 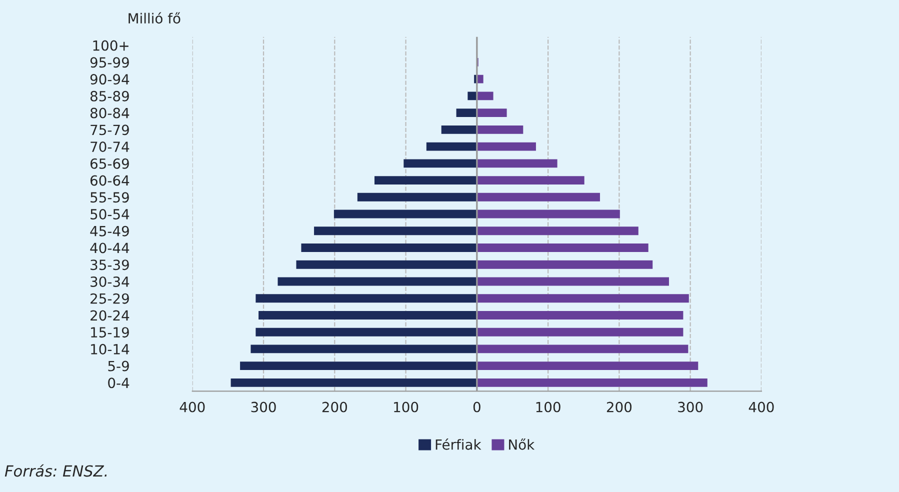 I want to click on legend-label: Nők, so click(x=522, y=444).